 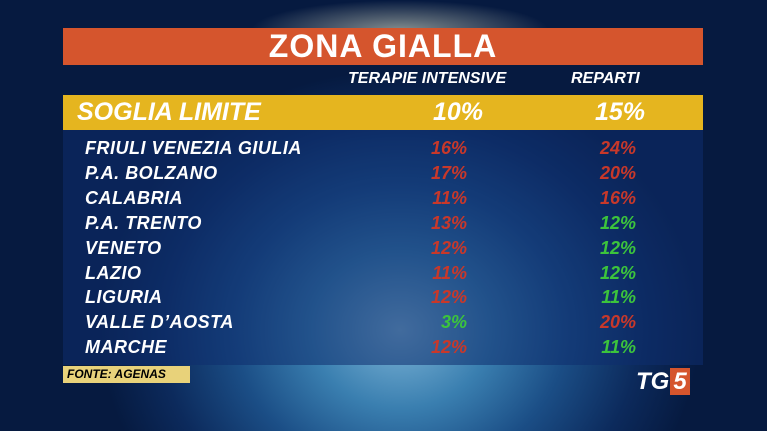 I want to click on ward-value: 16%, so click(x=617, y=197).